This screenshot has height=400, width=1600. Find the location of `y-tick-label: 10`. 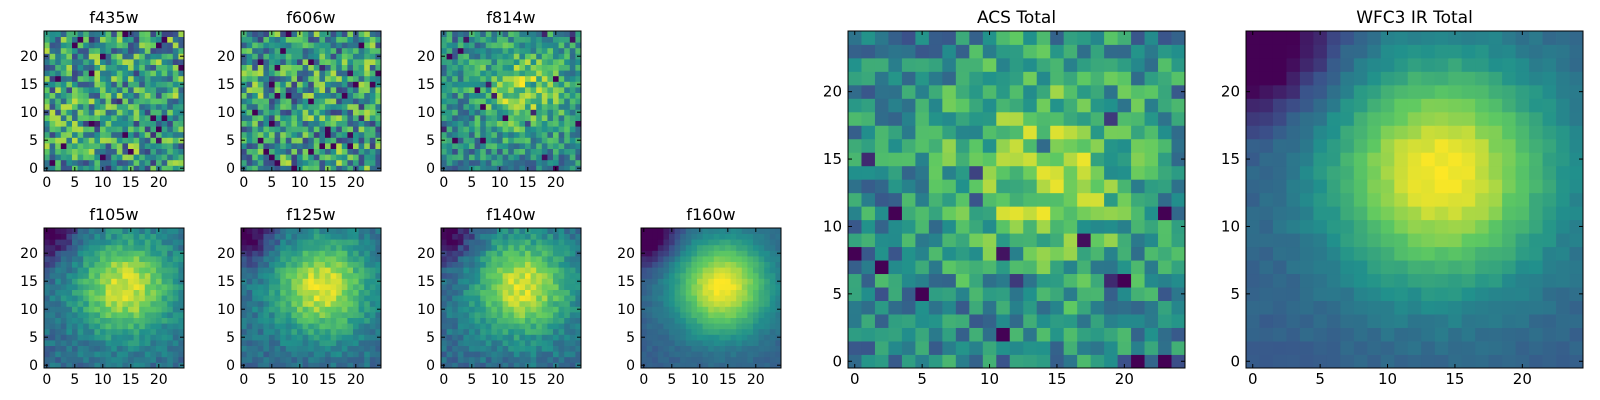

y-tick-label: 10 is located at coordinates (426, 113).